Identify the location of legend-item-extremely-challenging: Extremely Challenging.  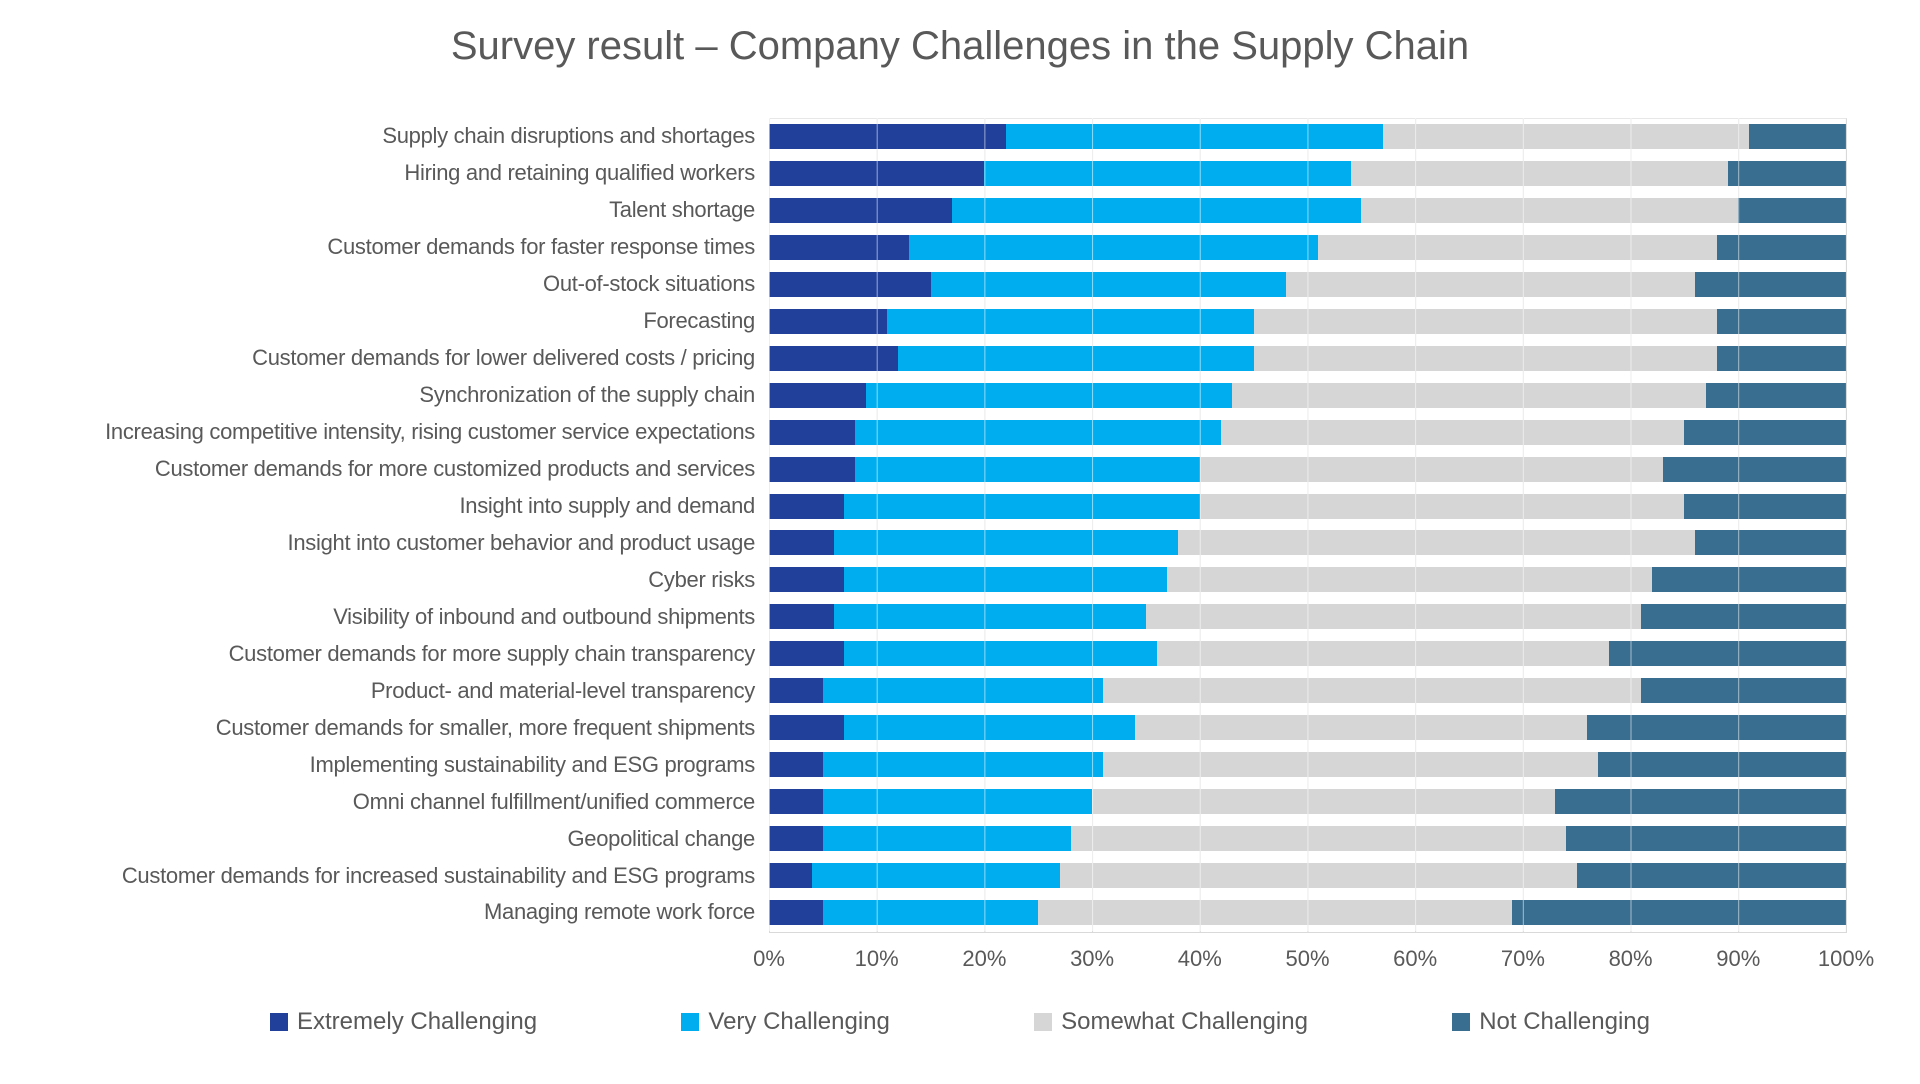
(403, 1022).